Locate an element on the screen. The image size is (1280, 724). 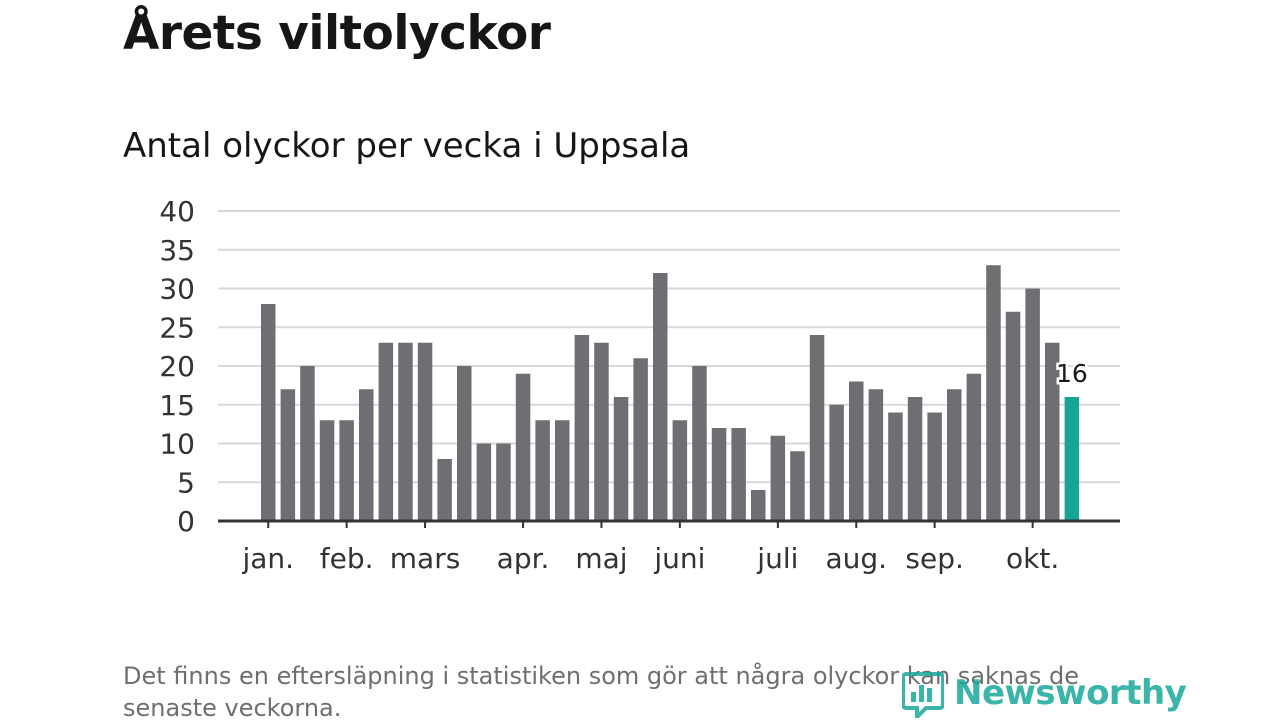
x-tick-label: sep. is located at coordinates (934, 558).